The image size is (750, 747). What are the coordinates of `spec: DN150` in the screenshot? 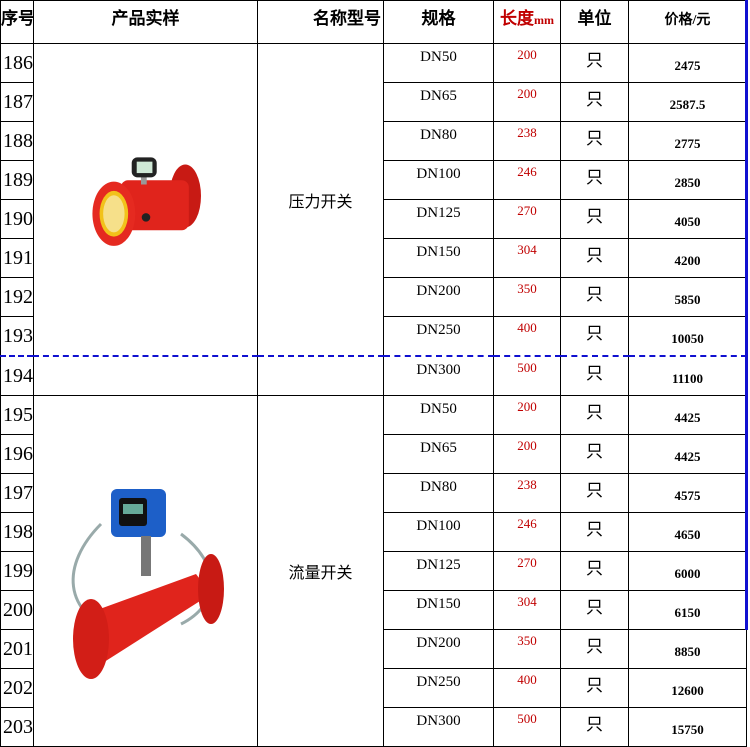 It's located at (438, 258).